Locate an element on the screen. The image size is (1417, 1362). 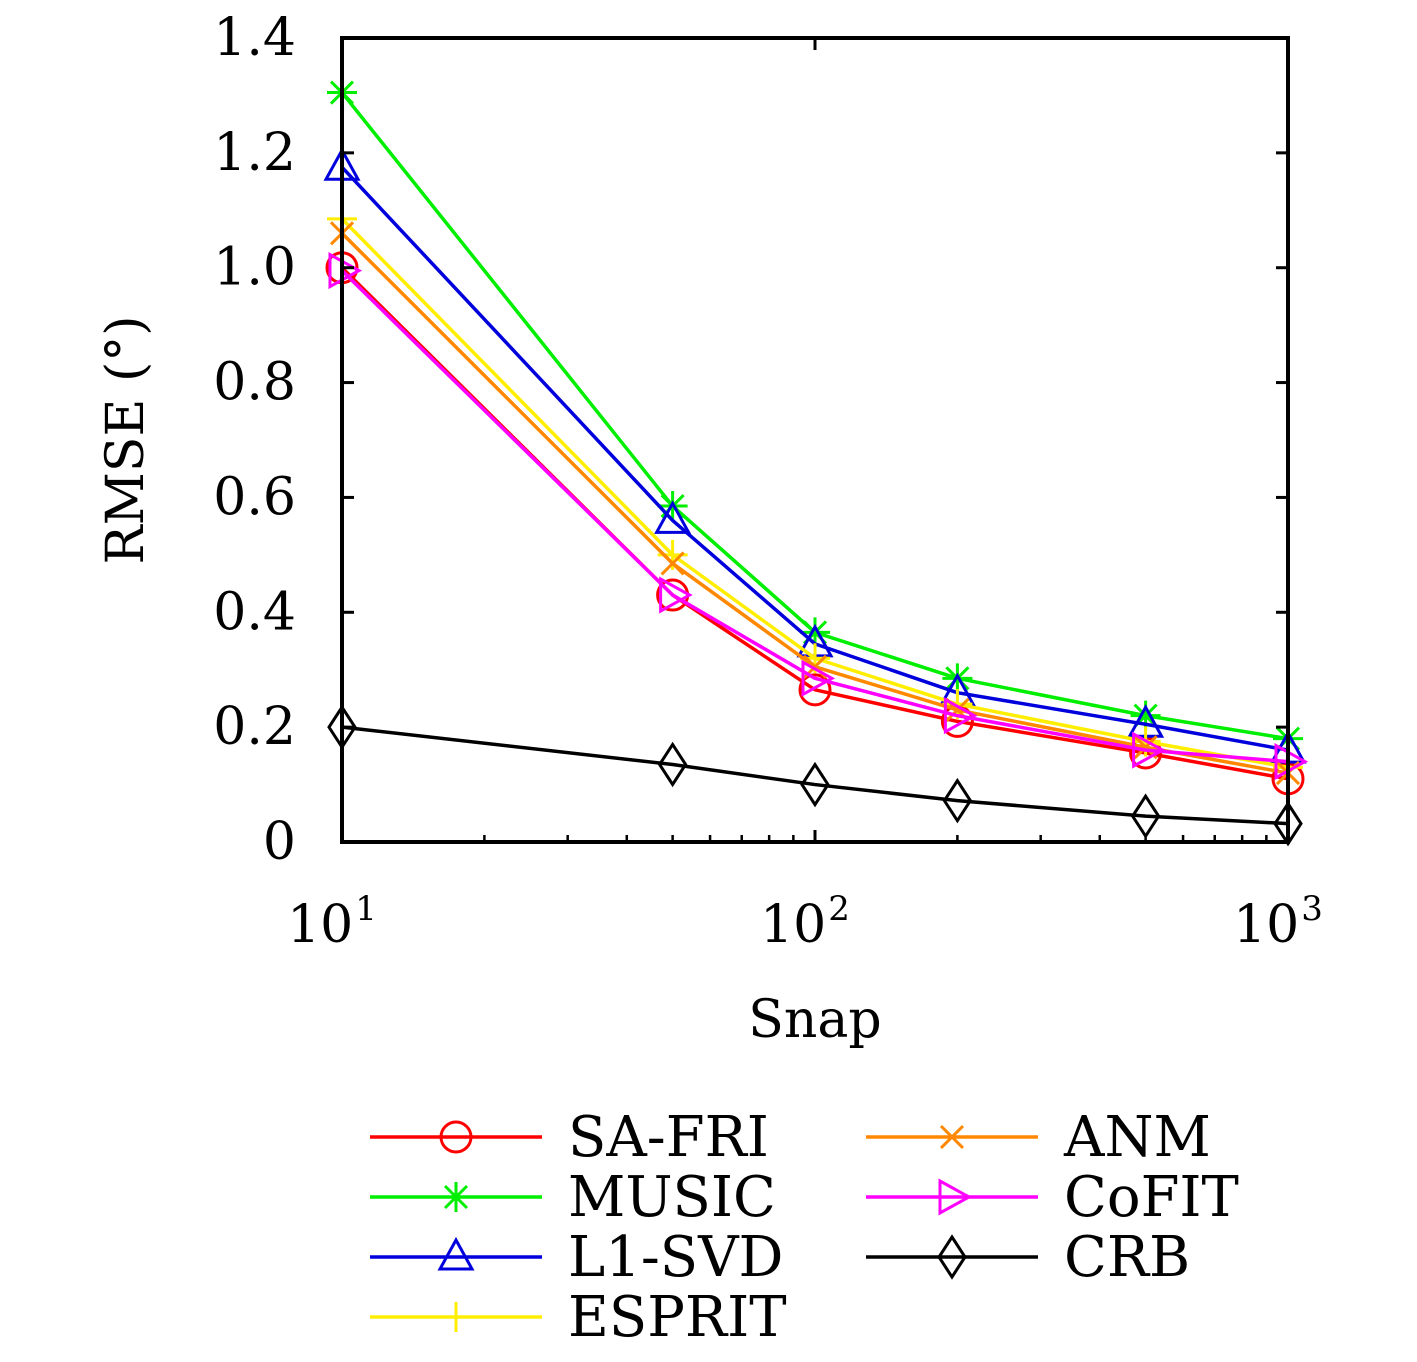
legend-label-crb: CRB is located at coordinates (1127, 1257).